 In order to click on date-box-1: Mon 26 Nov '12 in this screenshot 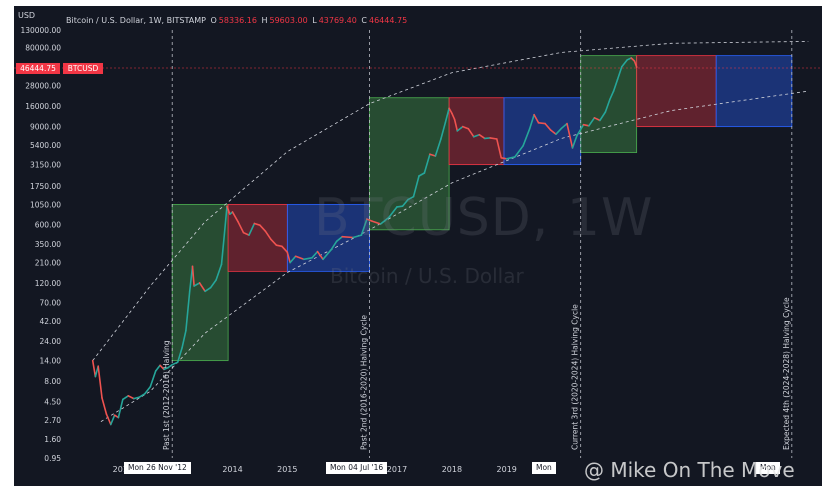, I will do `click(157, 468)`.